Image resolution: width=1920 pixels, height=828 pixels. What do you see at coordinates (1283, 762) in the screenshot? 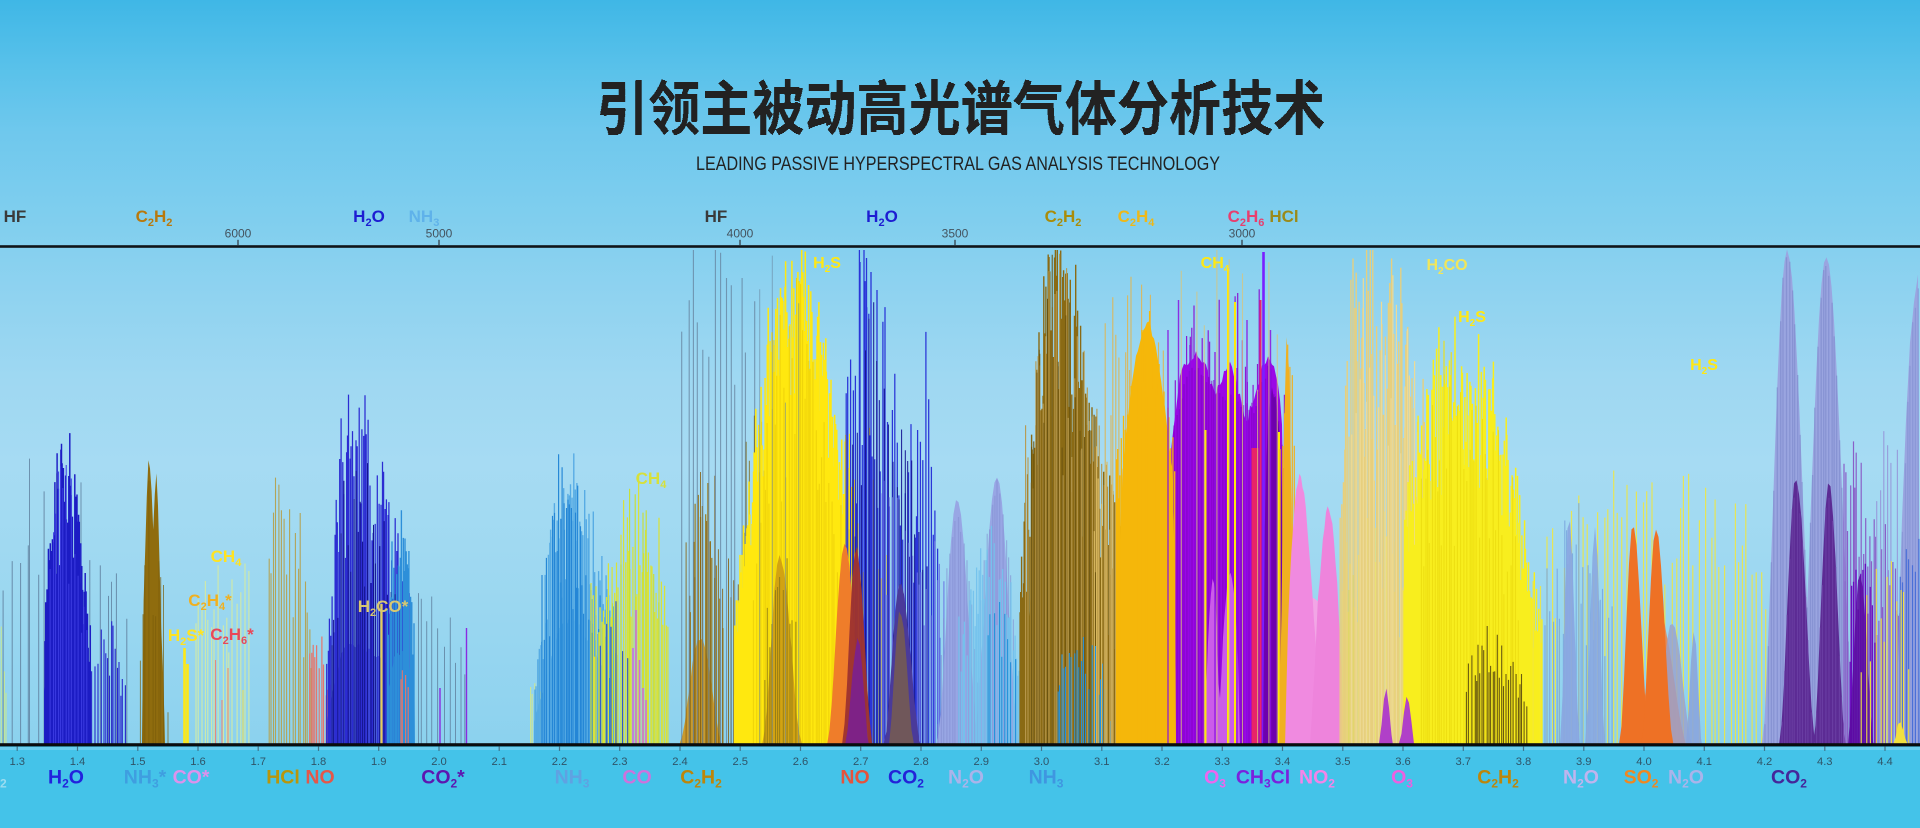
I see `svg-text: 3.4` at bounding box center [1283, 762].